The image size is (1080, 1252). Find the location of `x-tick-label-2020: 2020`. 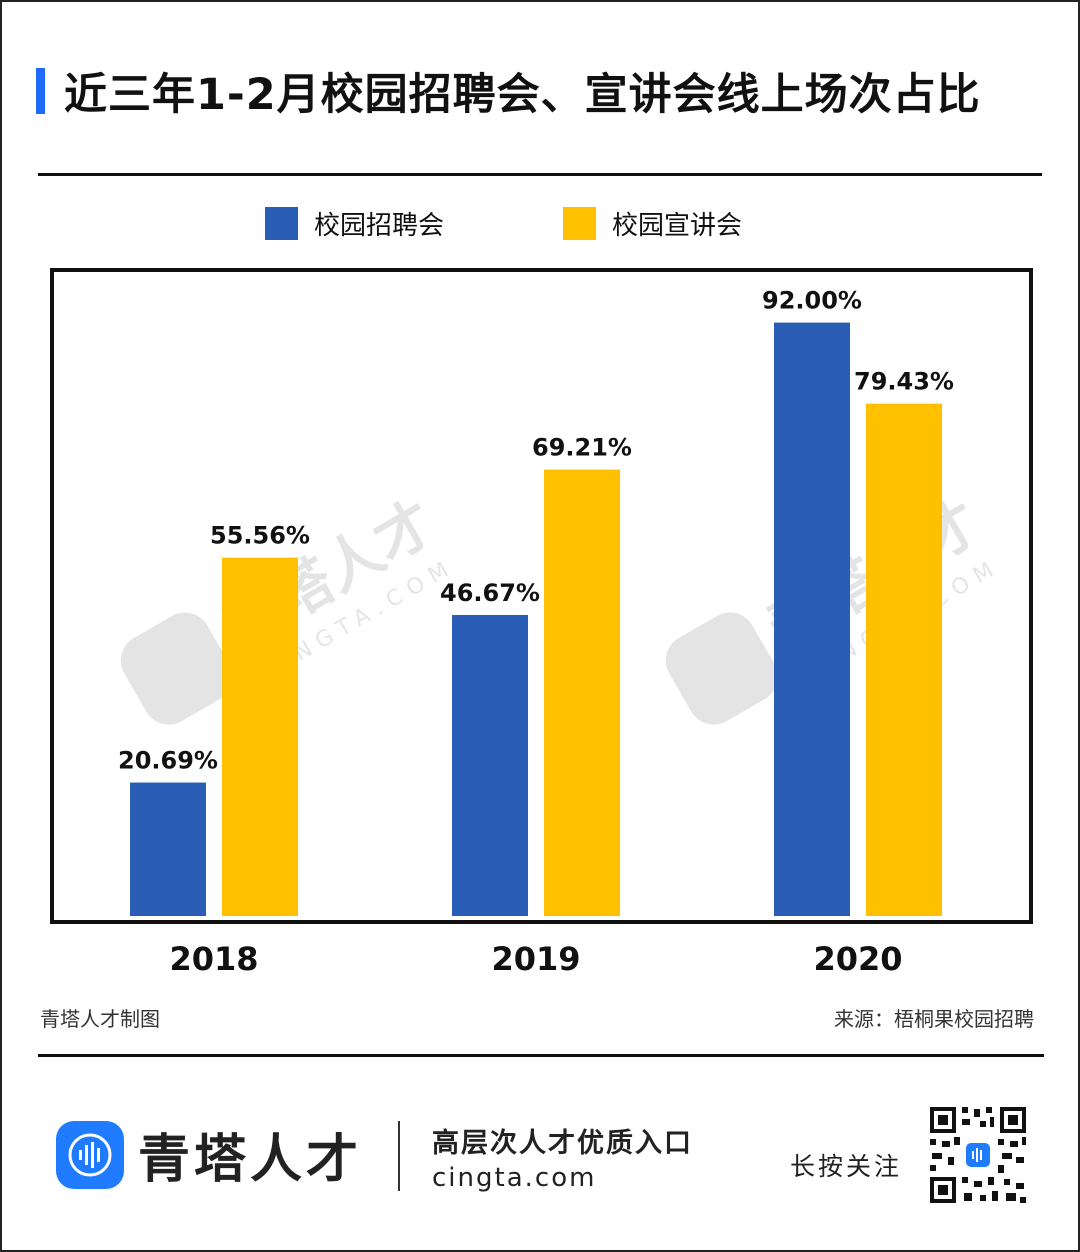

x-tick-label-2020: 2020 is located at coordinates (857, 959).